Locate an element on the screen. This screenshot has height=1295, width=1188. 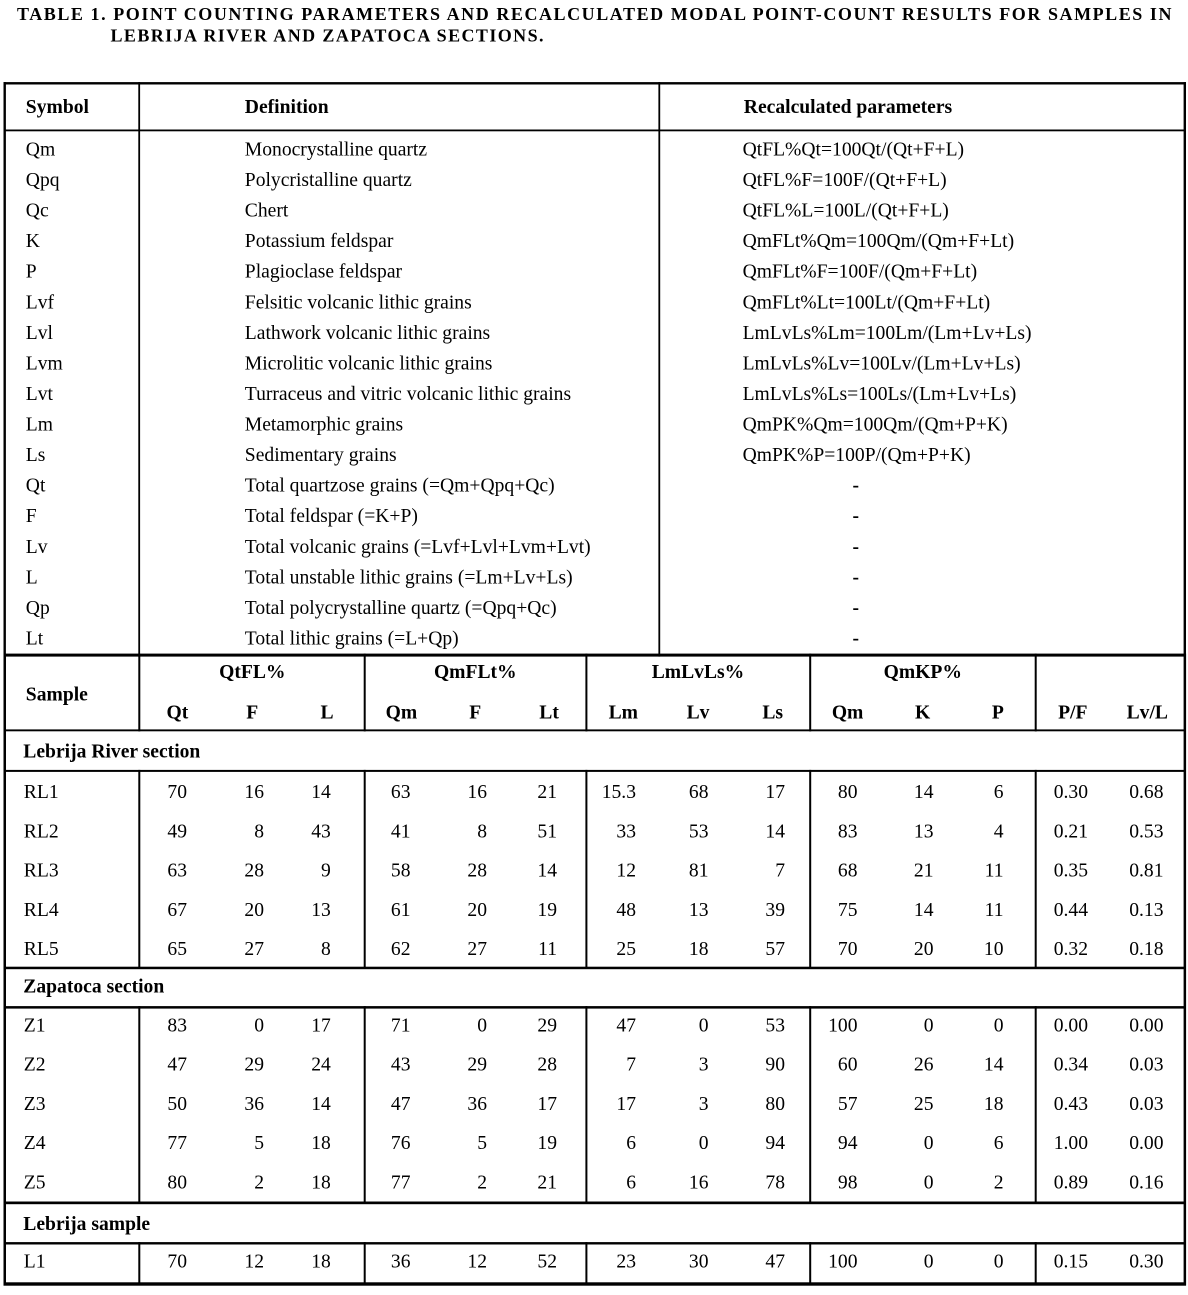
svg-text: 0.43 is located at coordinates (1071, 1104).